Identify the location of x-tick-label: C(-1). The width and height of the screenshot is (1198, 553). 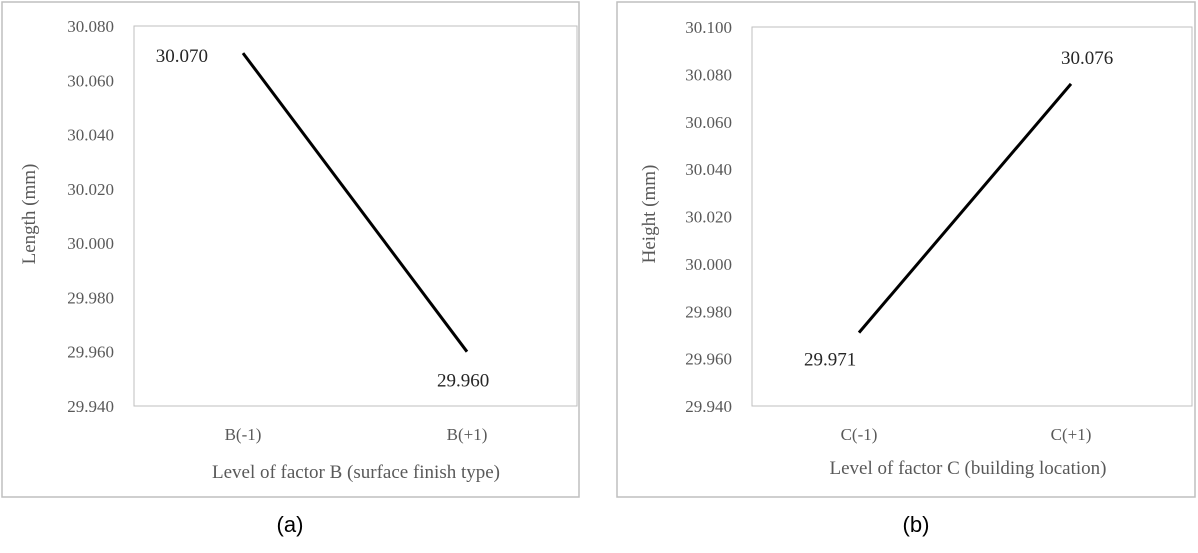
(859, 434).